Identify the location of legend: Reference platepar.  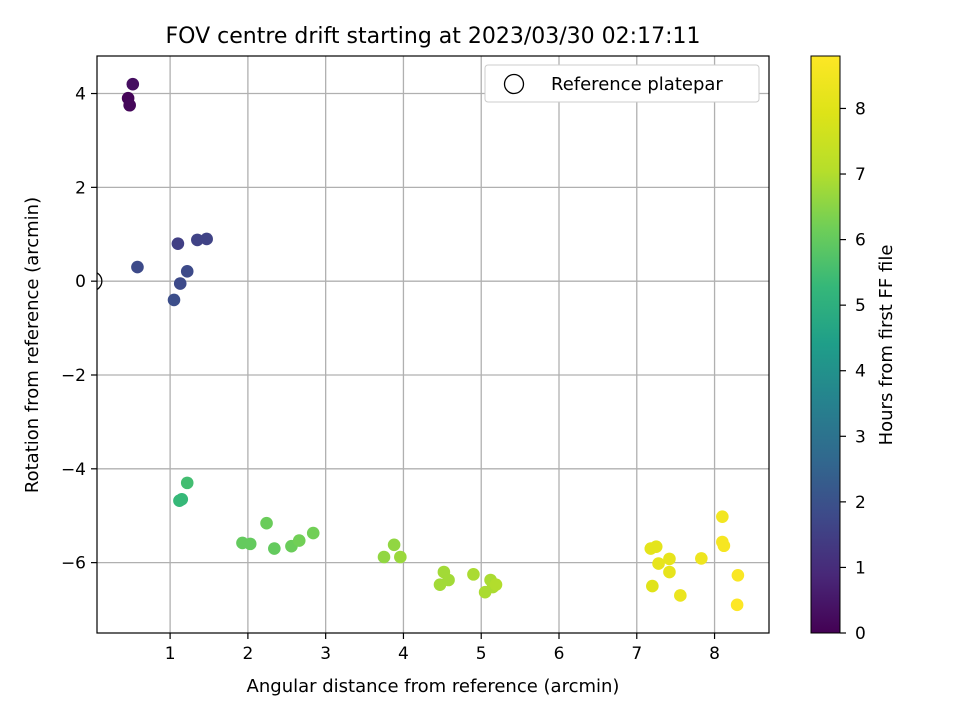
(622, 83).